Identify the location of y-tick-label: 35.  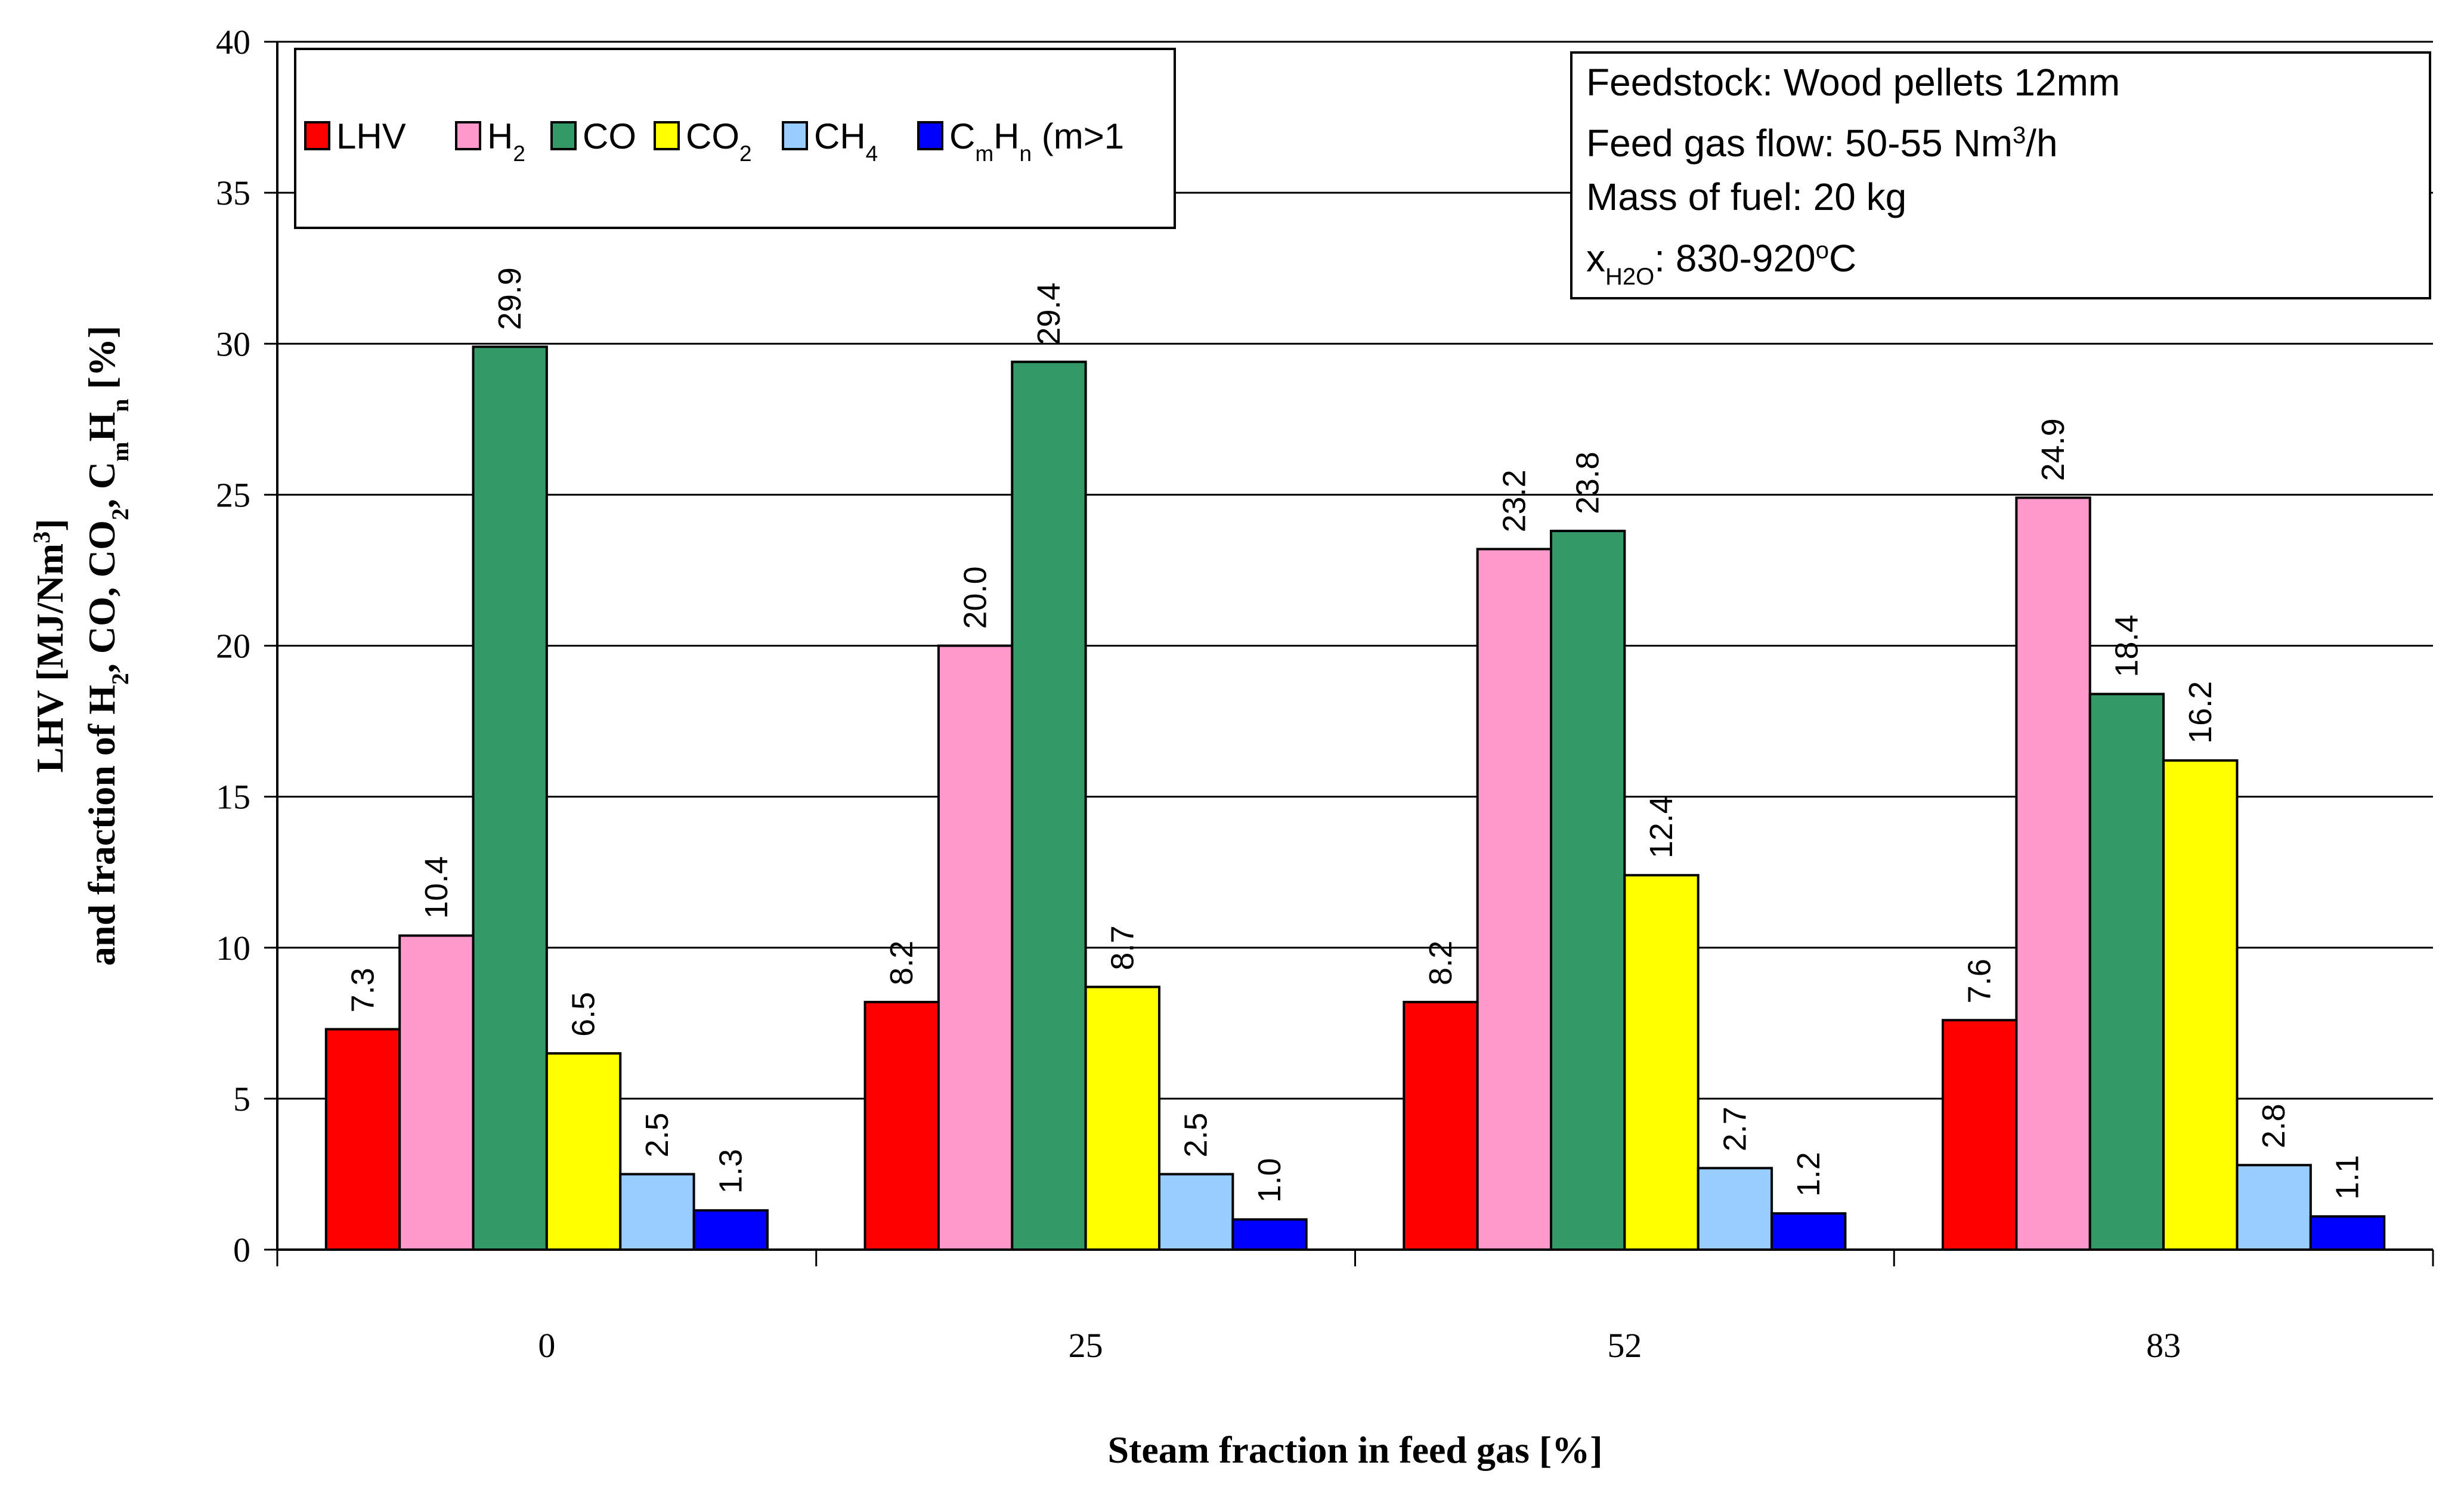
(233, 193).